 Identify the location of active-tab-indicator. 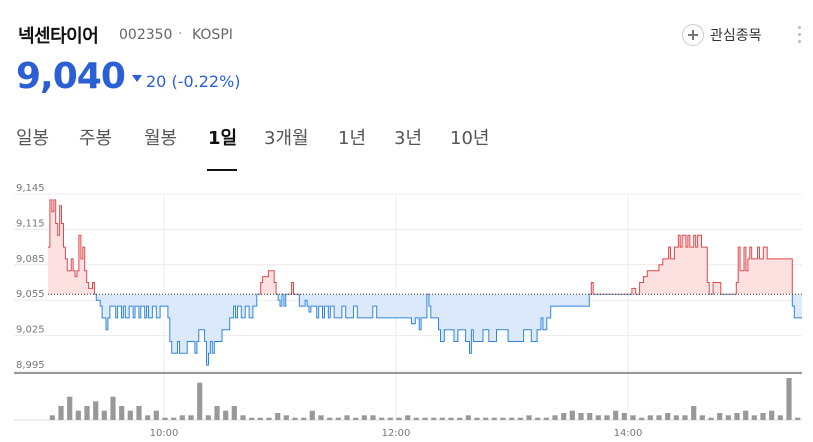
(222, 170).